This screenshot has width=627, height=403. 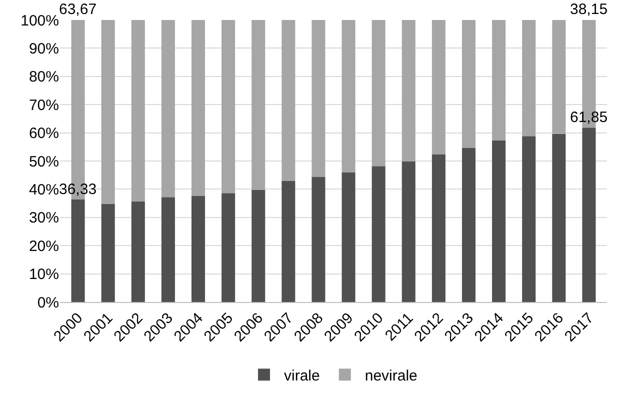 I want to click on y-tick-label: 10%, so click(x=43, y=275).